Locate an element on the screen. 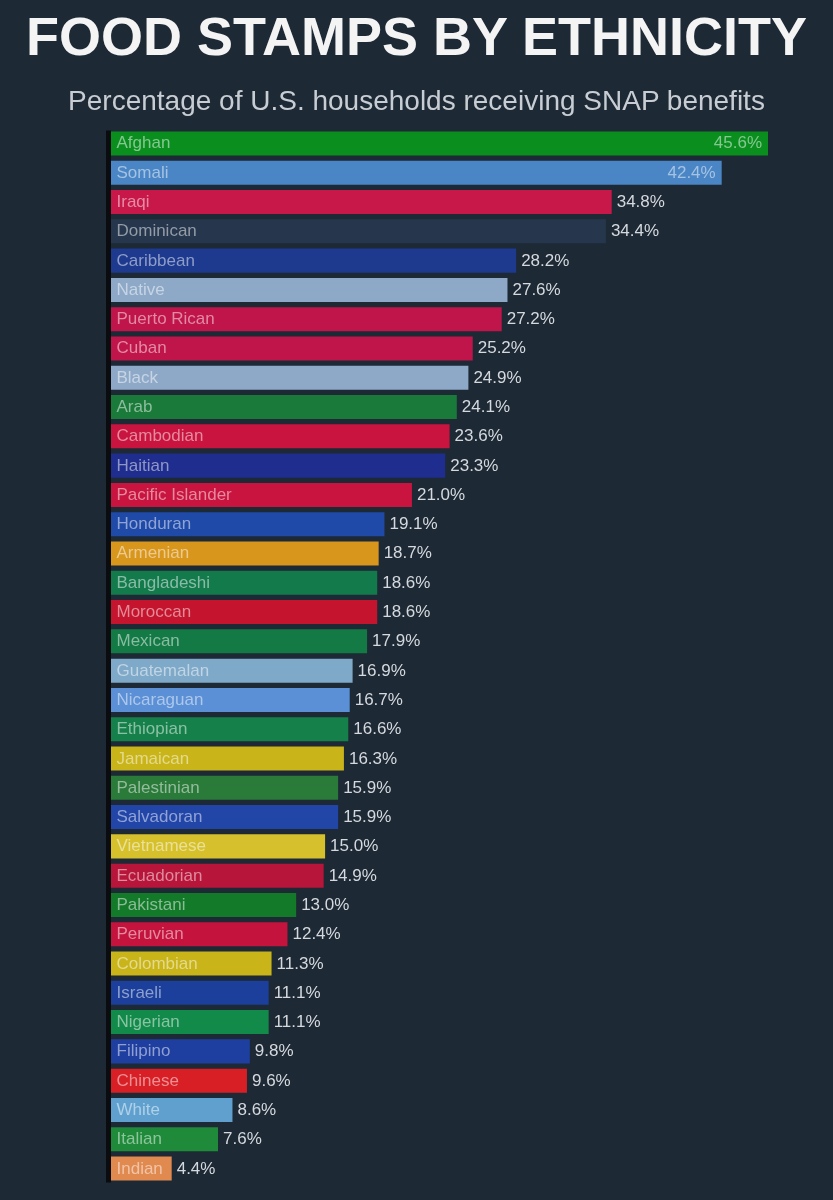 Image resolution: width=833 pixels, height=1200 pixels. data-label: 9.6% is located at coordinates (271, 1080).